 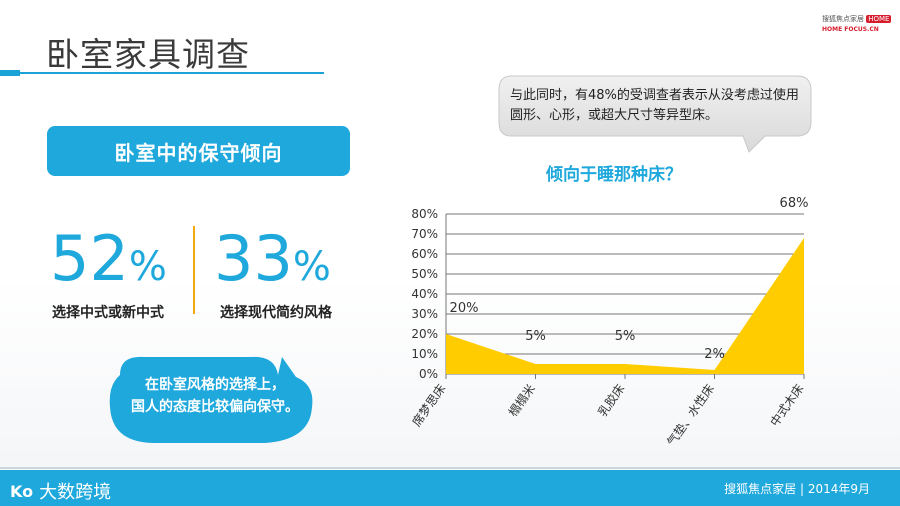 I want to click on y-tick-label: 20%, so click(x=424, y=334).